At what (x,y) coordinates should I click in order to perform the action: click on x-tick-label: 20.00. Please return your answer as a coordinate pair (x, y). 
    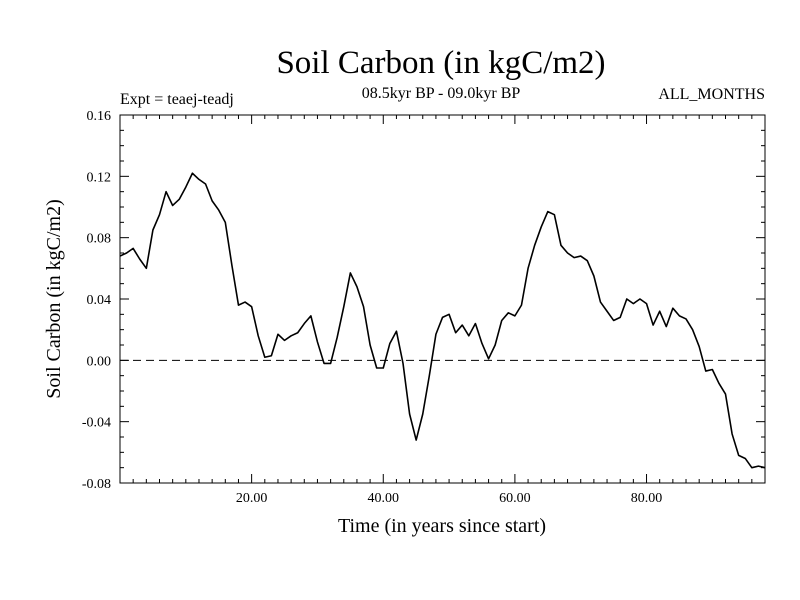
    Looking at the image, I should click on (252, 498).